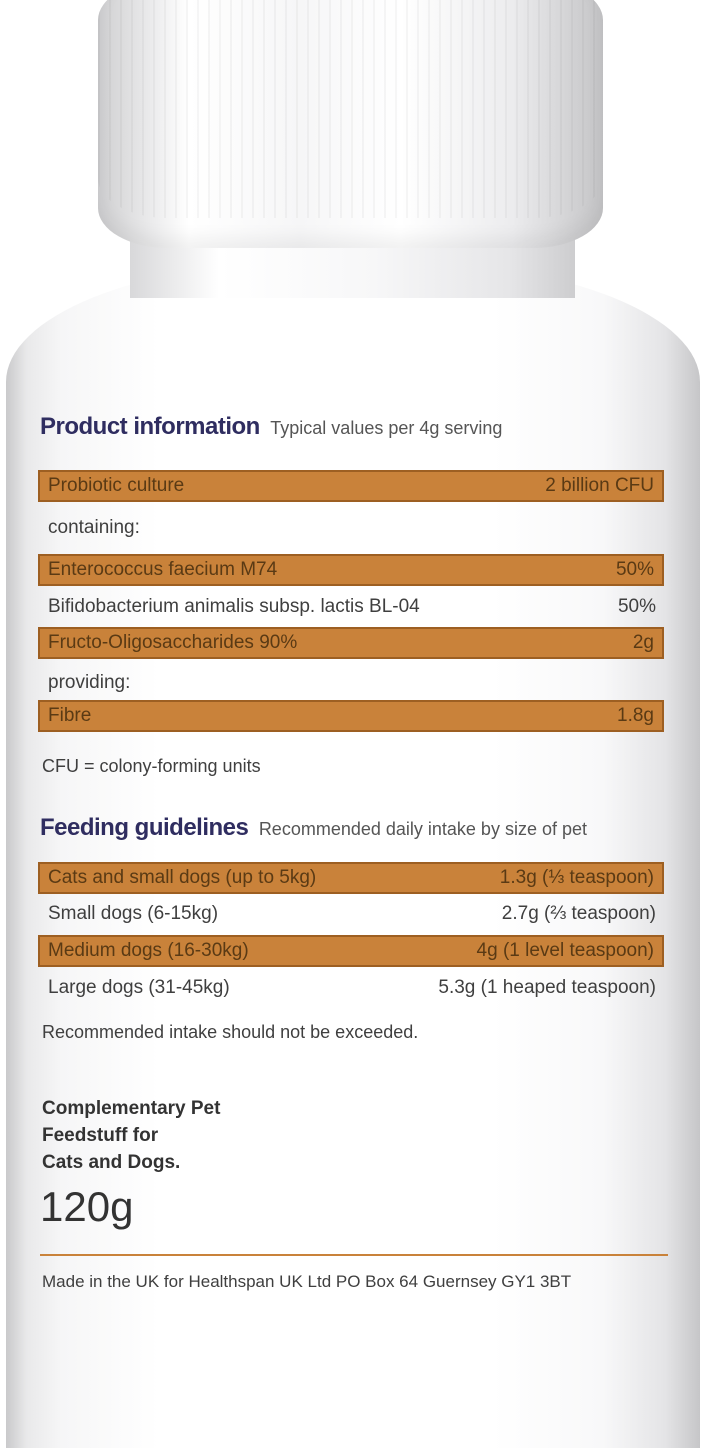  What do you see at coordinates (351, 528) in the screenshot?
I see `table-row: containing:` at bounding box center [351, 528].